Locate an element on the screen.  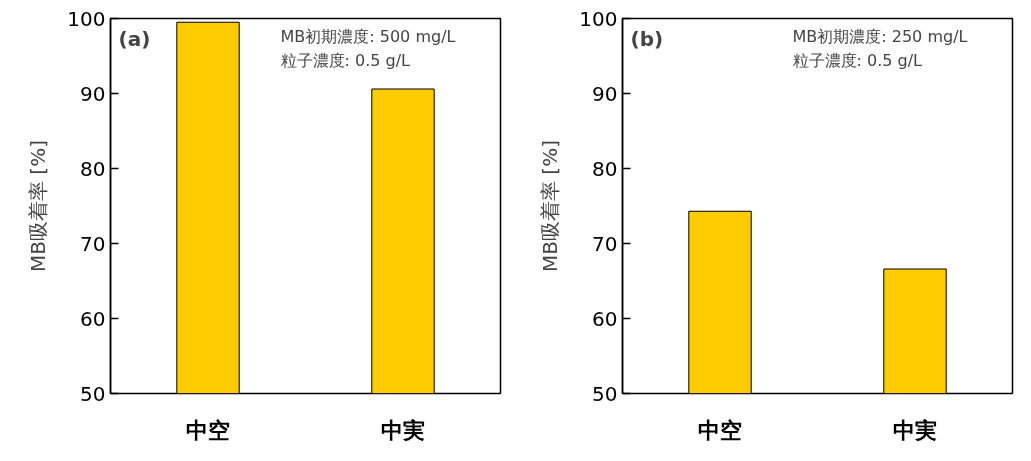
annotation: (a) is located at coordinates (134, 38).